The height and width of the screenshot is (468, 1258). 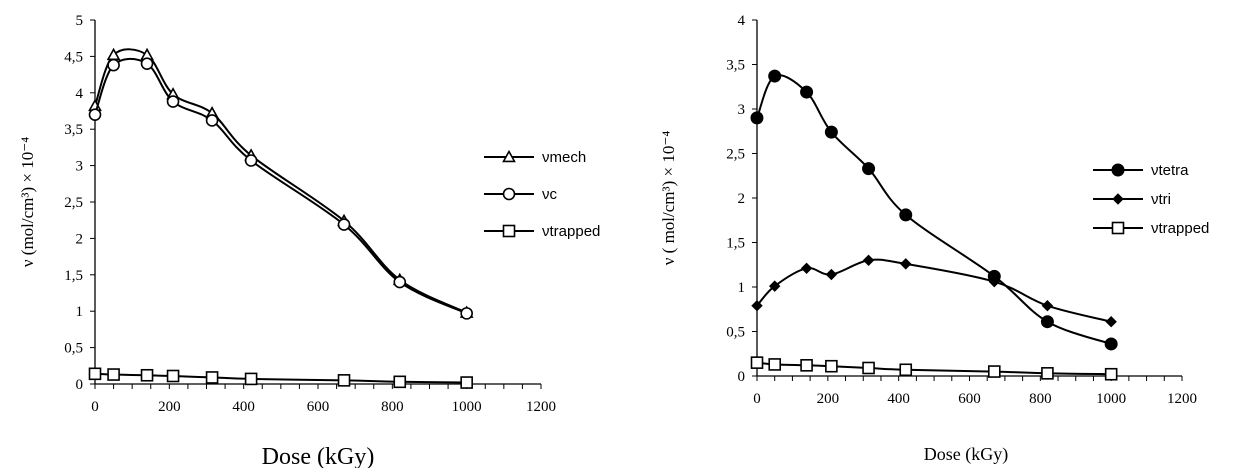 What do you see at coordinates (73, 57) in the screenshot?
I see `chart-left-y-tick-label: 4,5` at bounding box center [73, 57].